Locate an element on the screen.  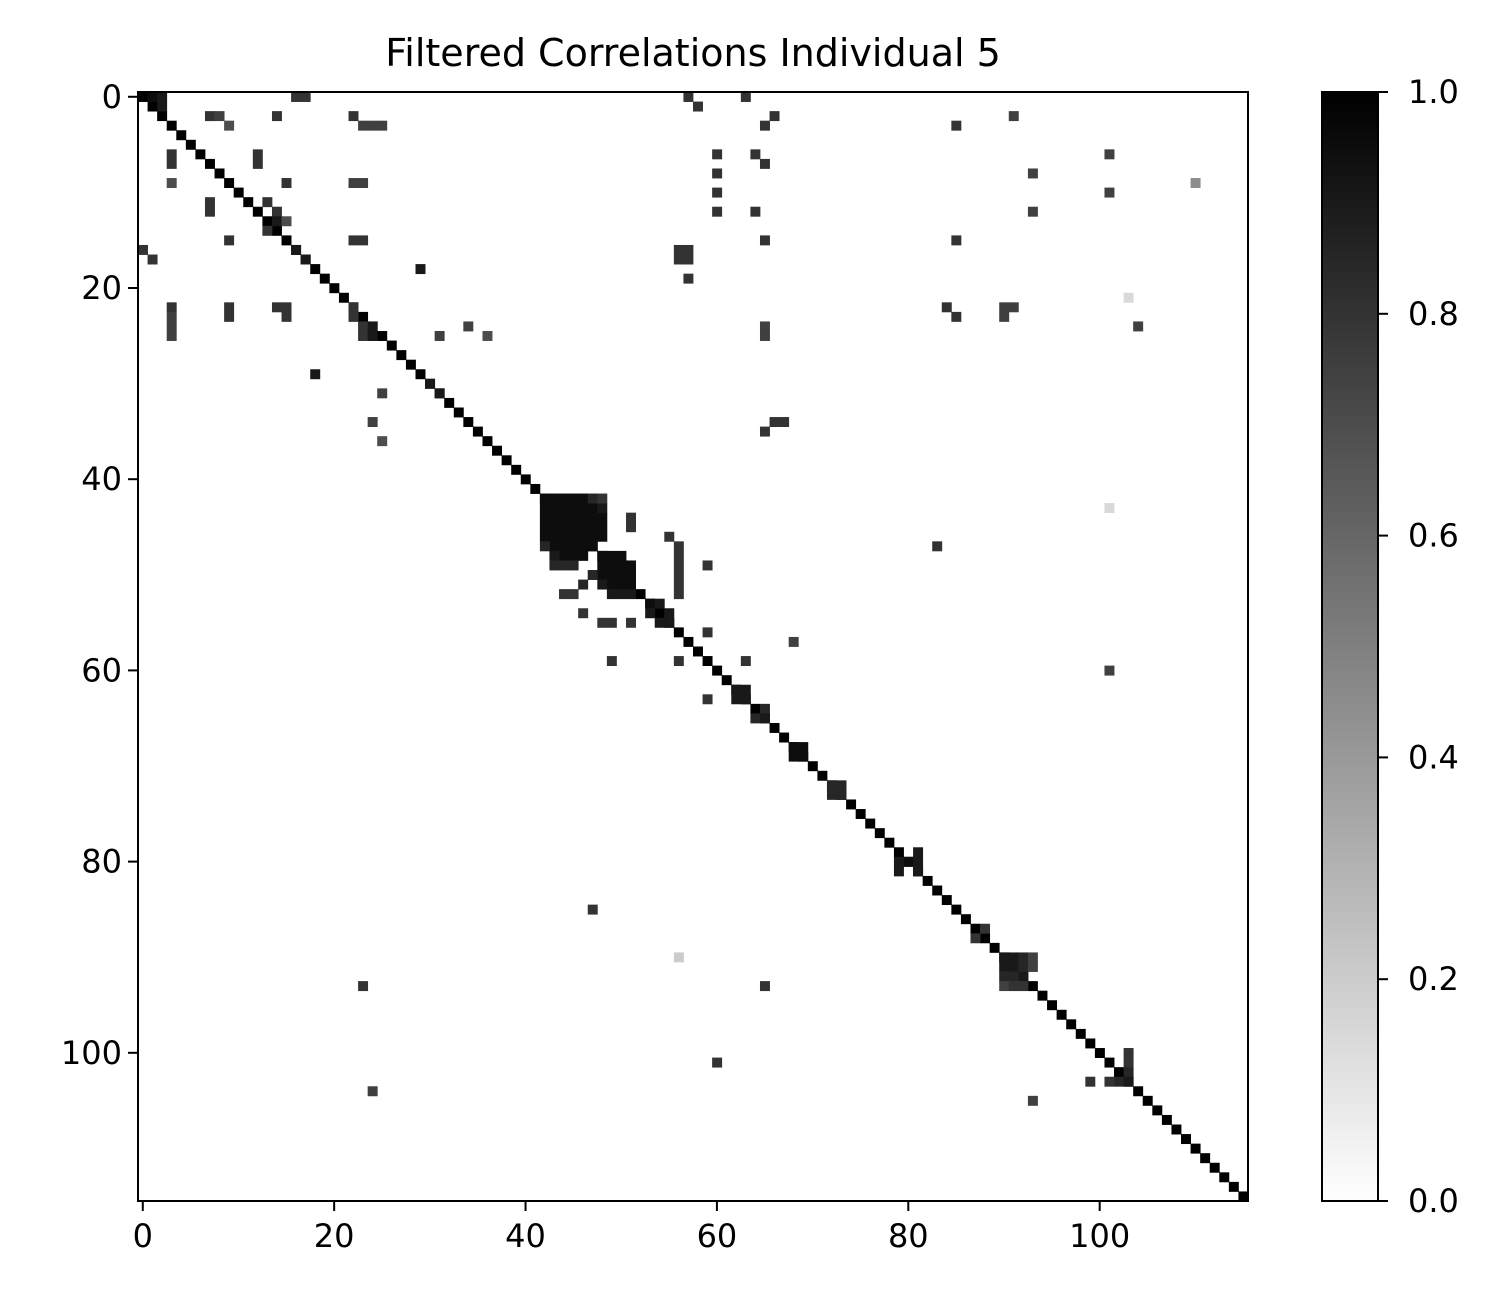
x-tick-label: 60 is located at coordinates (717, 1236).